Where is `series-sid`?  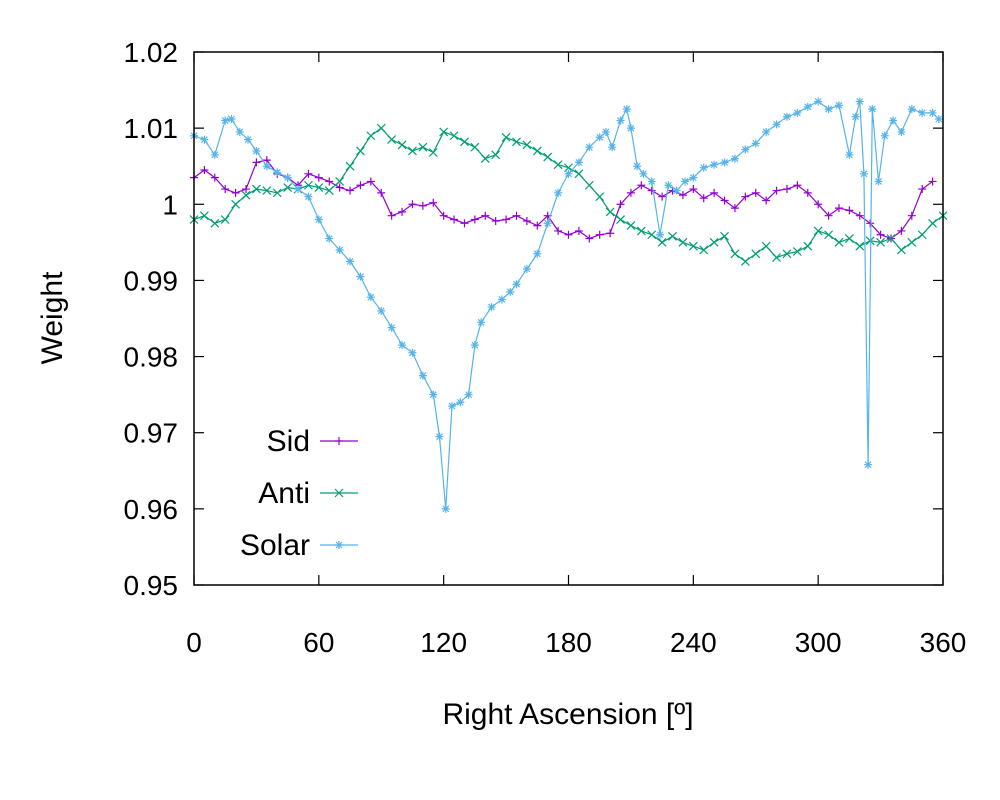
series-sid is located at coordinates (563, 199).